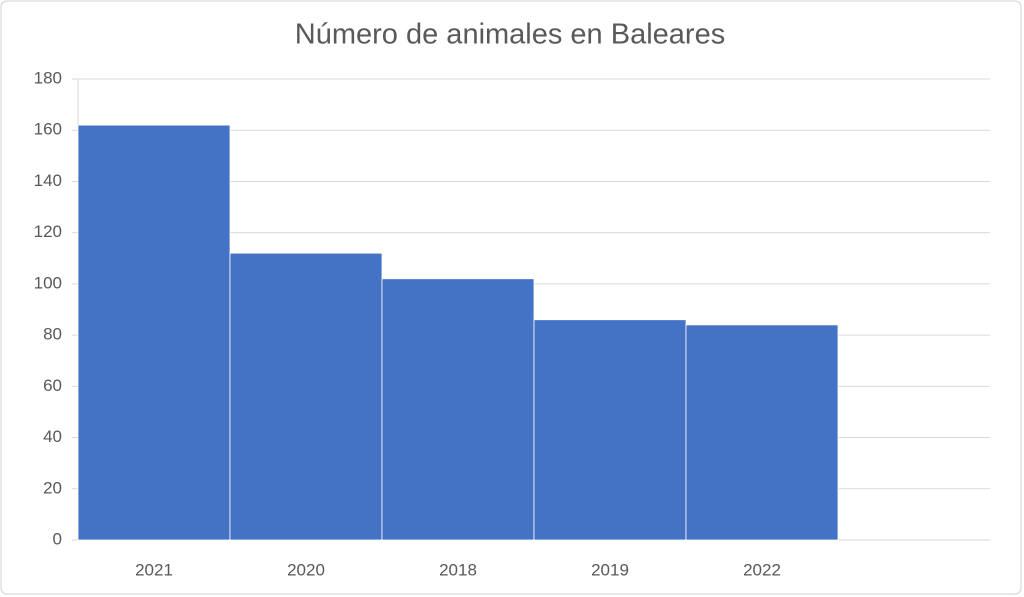 Image resolution: width=1024 pixels, height=597 pixels. I want to click on x-tick-label: 2019, so click(610, 569).